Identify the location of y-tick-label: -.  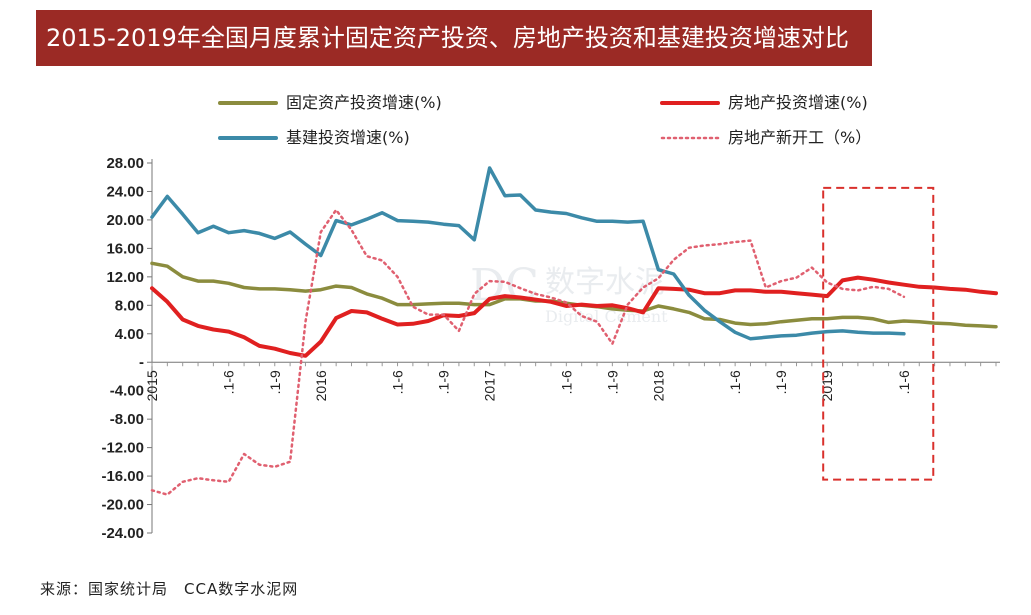
(141, 362).